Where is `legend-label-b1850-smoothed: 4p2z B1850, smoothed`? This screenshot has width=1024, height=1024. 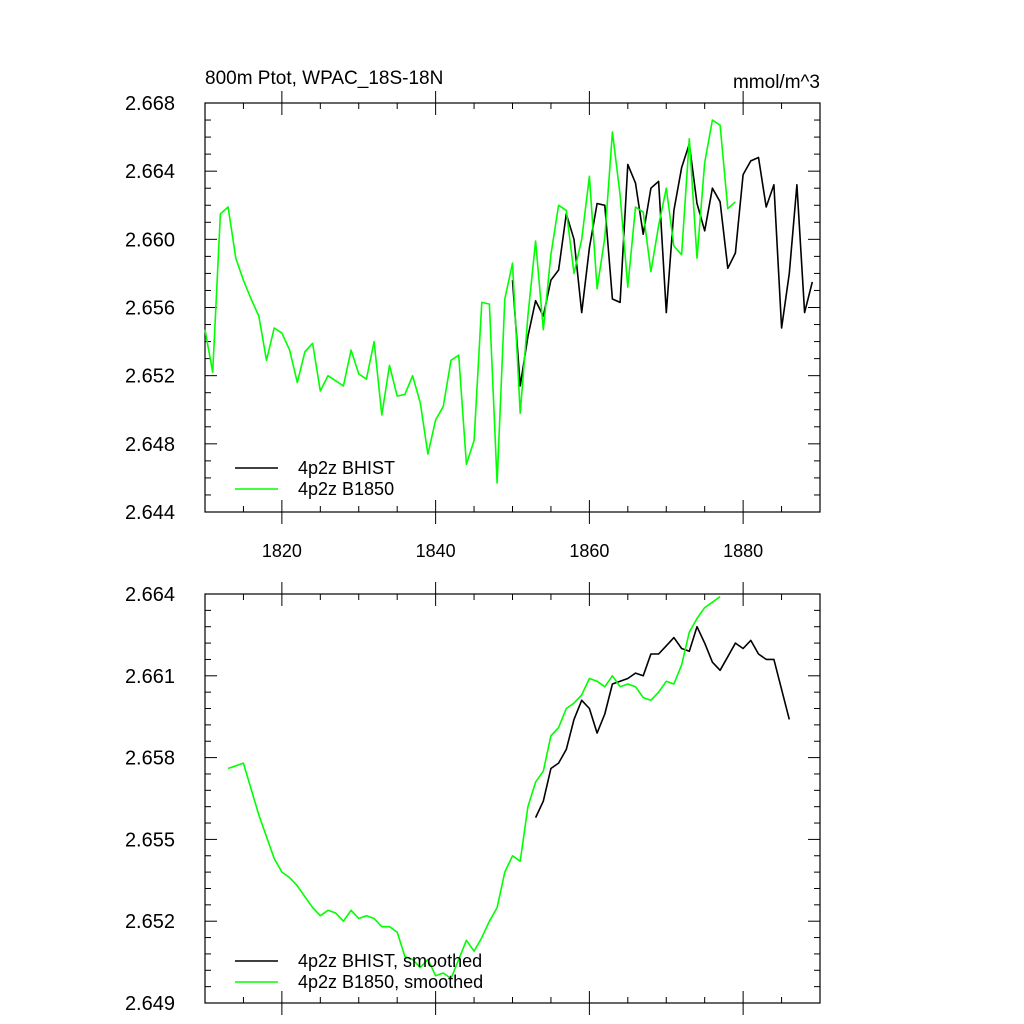 legend-label-b1850-smoothed: 4p2z B1850, smoothed is located at coordinates (390, 982).